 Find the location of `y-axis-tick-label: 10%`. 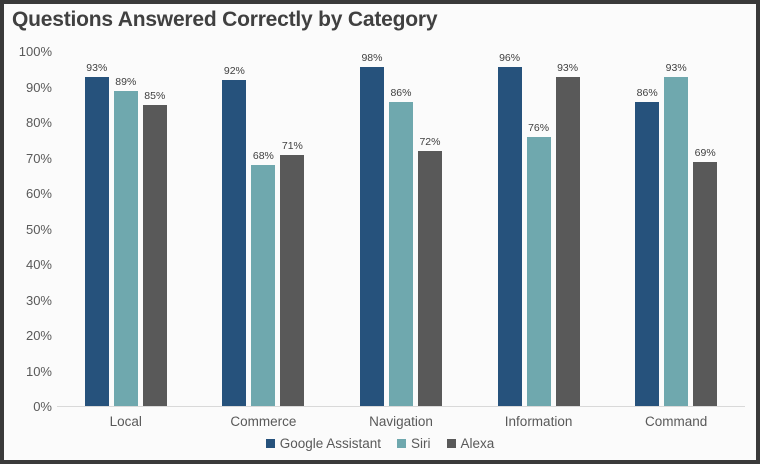

y-axis-tick-label: 10% is located at coordinates (38, 371).